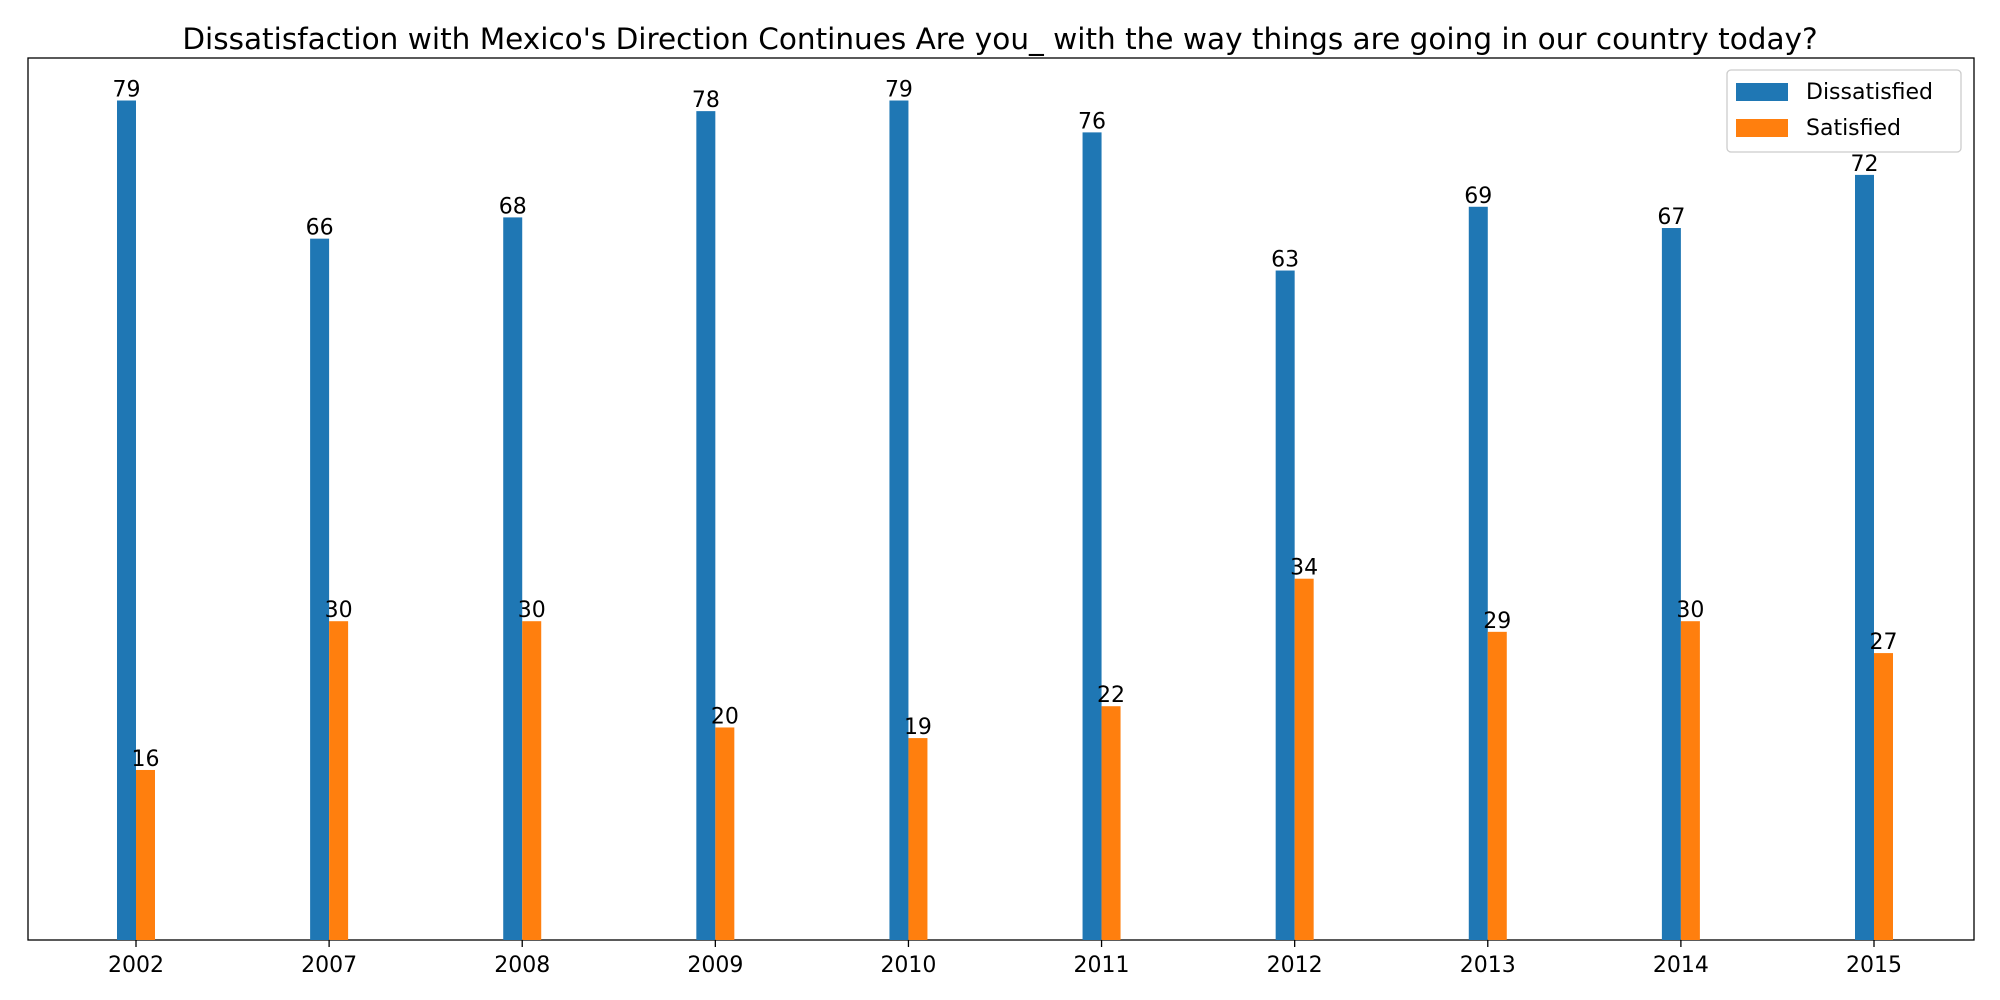 This screenshot has height=1000, width=2000. What do you see at coordinates (1092, 536) in the screenshot?
I see `bar-dissatisfied-2011` at bounding box center [1092, 536].